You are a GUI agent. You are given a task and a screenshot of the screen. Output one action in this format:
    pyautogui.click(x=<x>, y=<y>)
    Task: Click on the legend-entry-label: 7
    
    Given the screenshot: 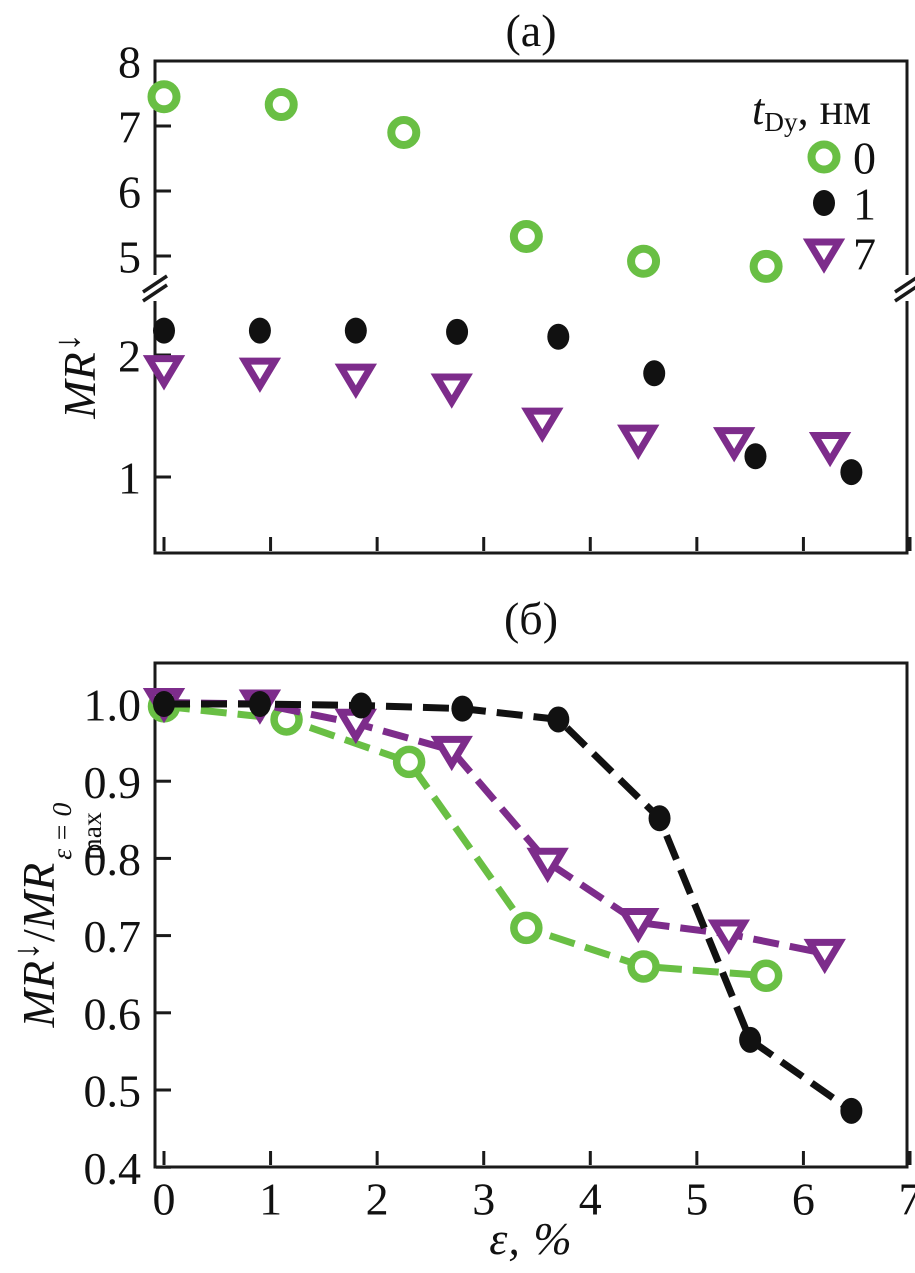 What is the action you would take?
    pyautogui.click(x=864, y=254)
    